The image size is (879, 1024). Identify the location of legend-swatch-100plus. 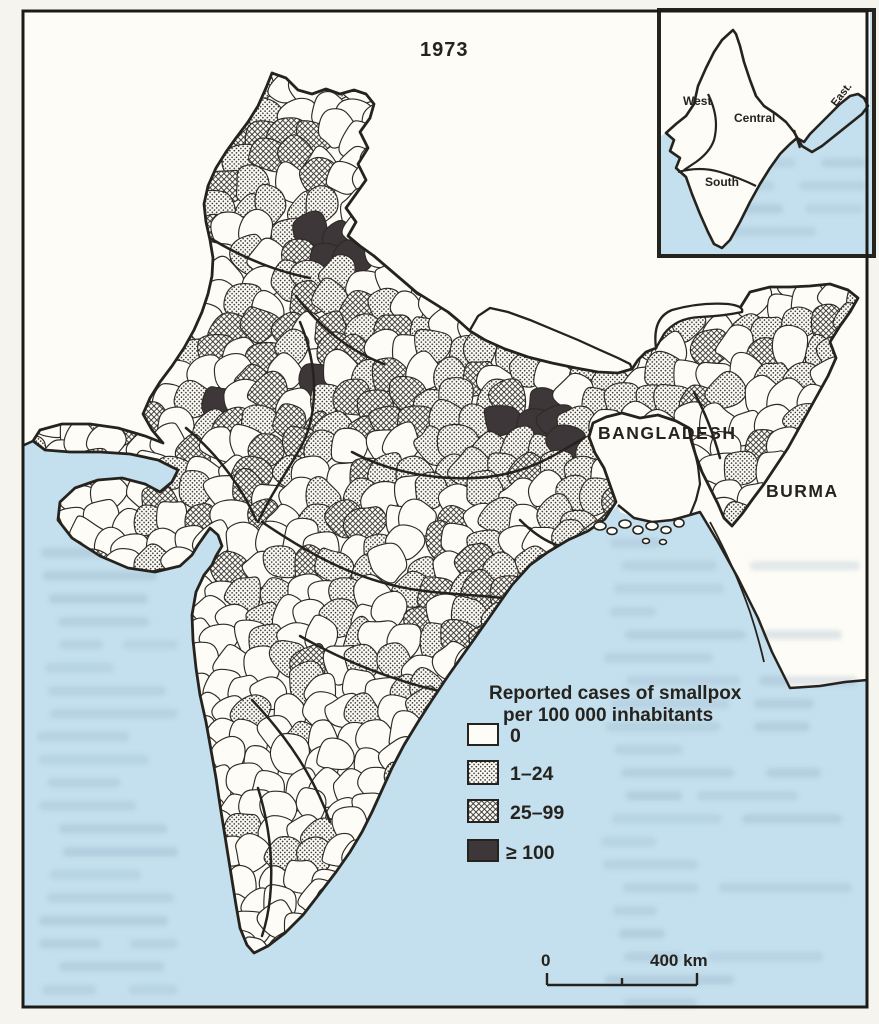
(483, 850).